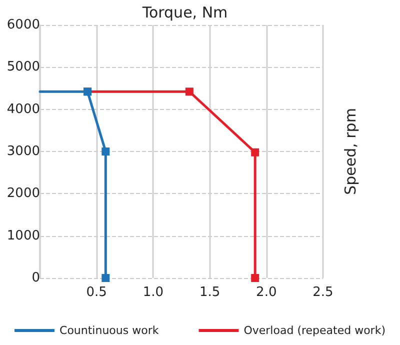  I want to click on y-tick-label: 0, so click(36, 278).